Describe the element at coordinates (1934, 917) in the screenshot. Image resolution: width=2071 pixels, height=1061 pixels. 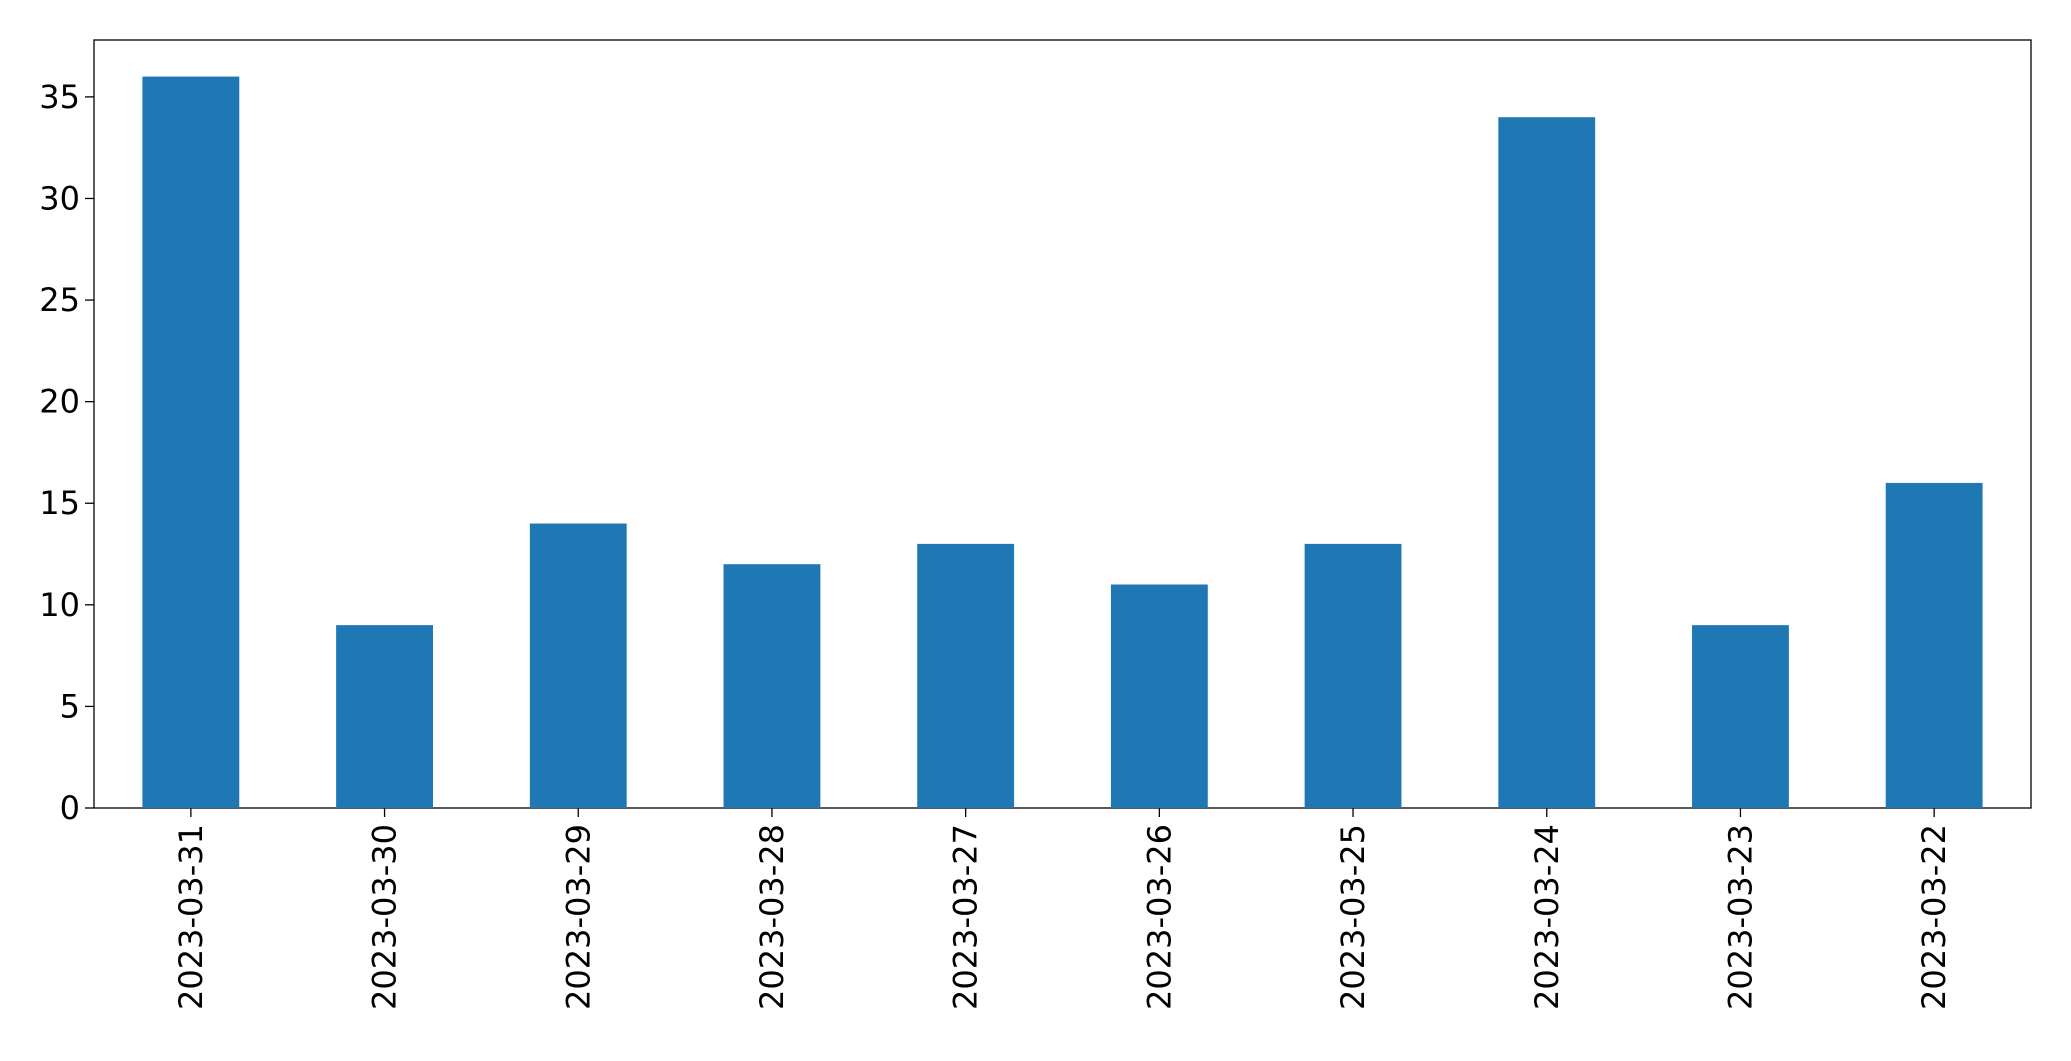
I see `x-tick-label: 2023-03-22` at that location.